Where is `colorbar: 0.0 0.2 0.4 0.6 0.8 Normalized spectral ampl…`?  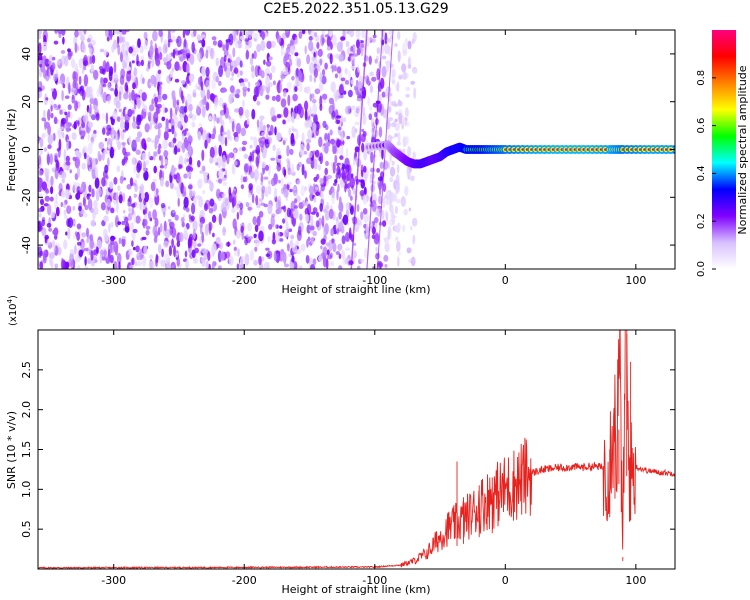
colorbar: 0.0 0.2 0.4 0.6 0.8 Normalized spectral ampl… is located at coordinates (722, 153).